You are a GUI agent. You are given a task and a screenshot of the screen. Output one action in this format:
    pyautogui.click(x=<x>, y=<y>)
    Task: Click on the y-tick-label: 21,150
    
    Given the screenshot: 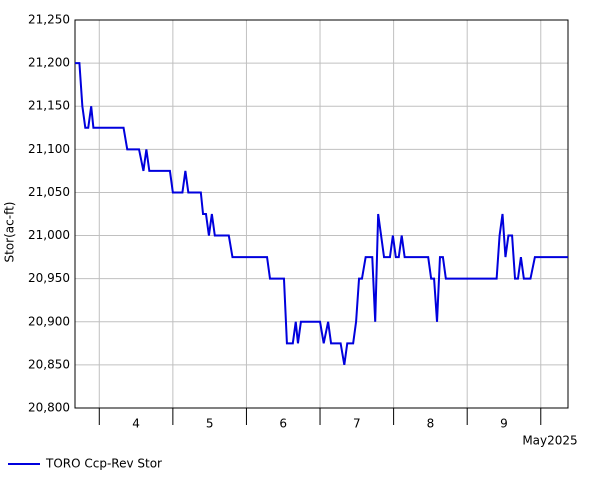 What is the action you would take?
    pyautogui.click(x=49, y=106)
    